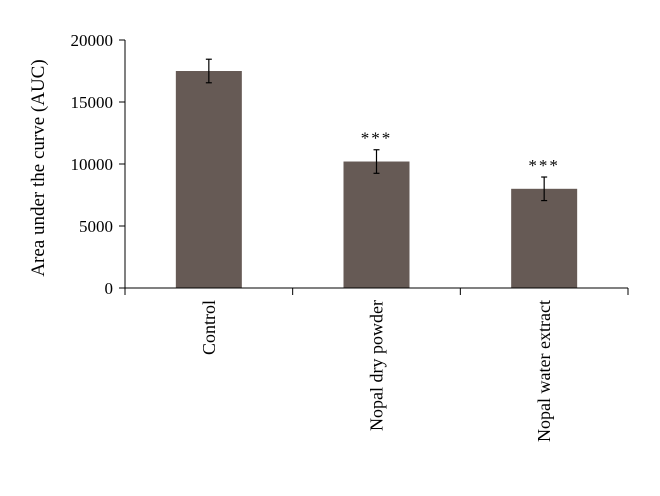  I want to click on x-category-label: Nopal dry powder, so click(377, 365).